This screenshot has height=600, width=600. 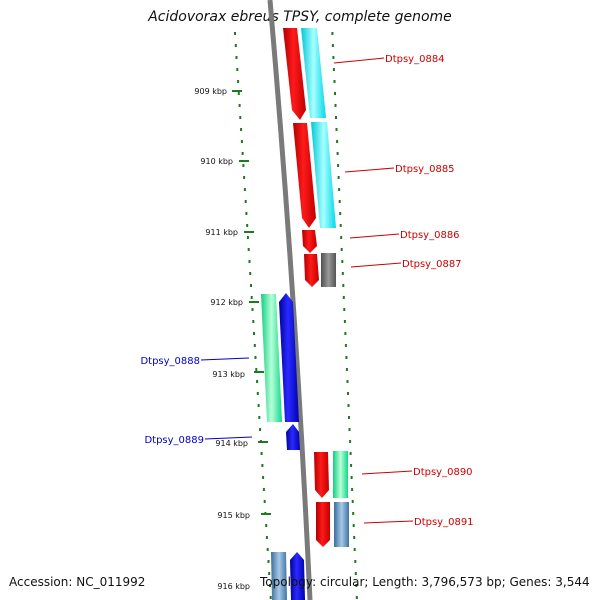 I want to click on ruler-label-914: 914 kbp, so click(x=231, y=443).